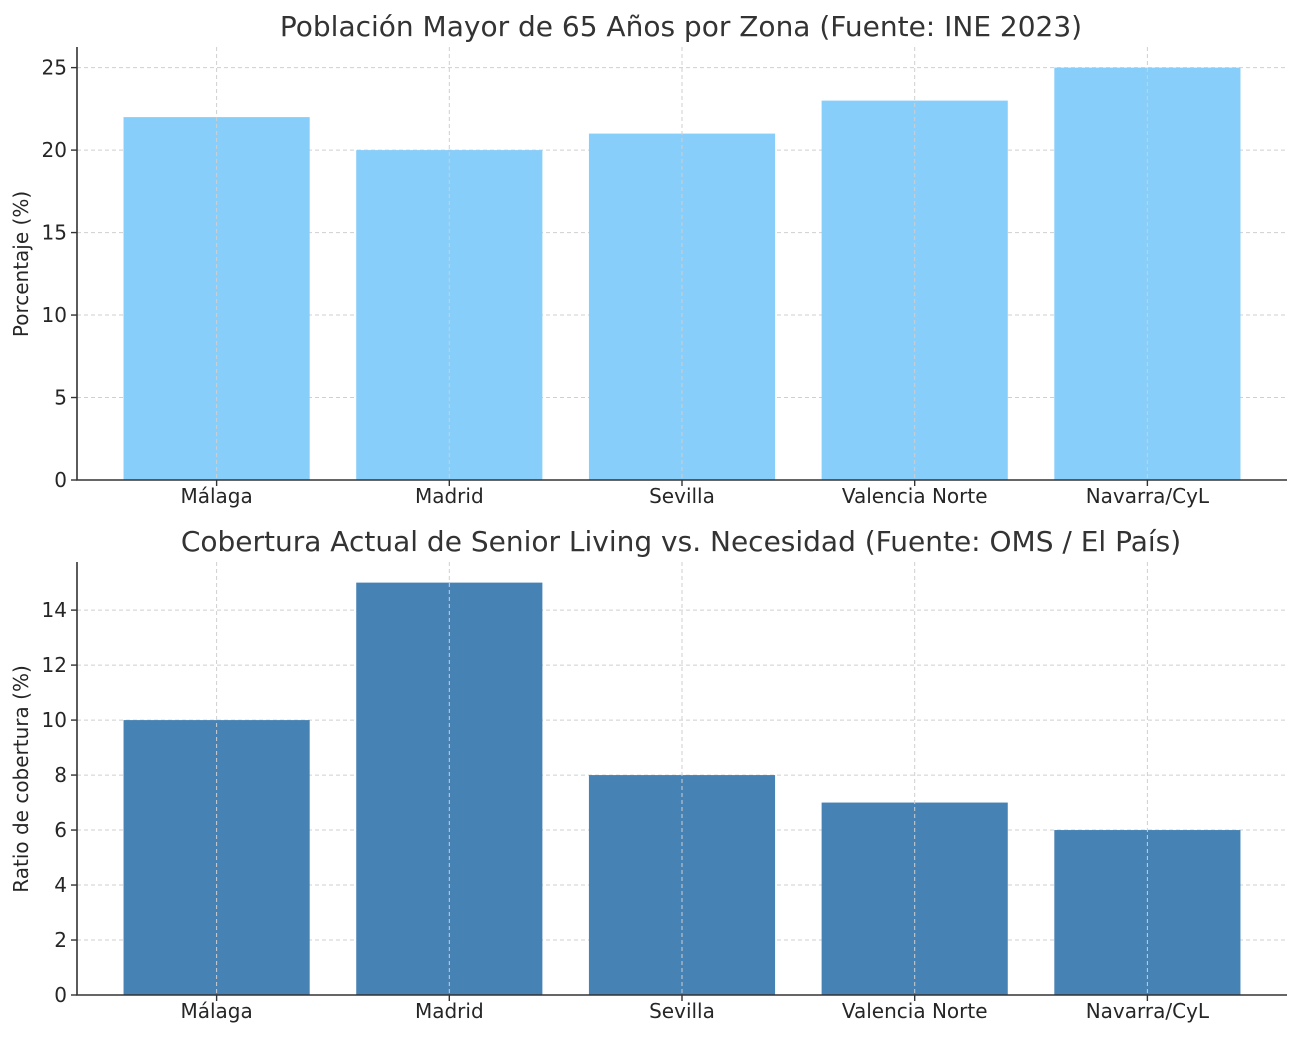 The image size is (1299, 1037). I want to click on y-tick-label: 25, so click(54, 68).